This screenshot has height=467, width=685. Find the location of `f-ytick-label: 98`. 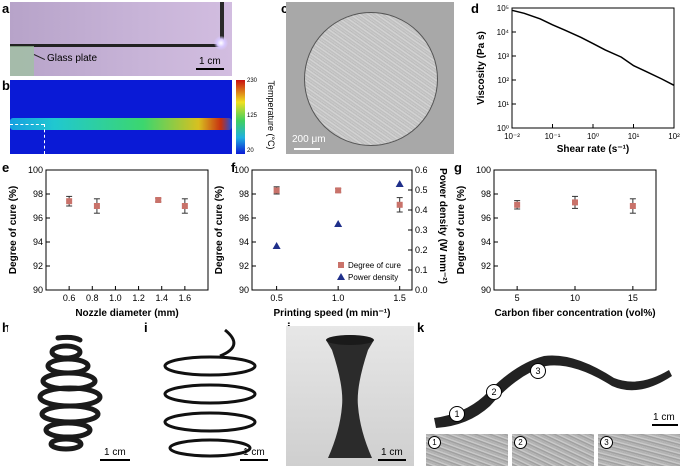

f-ytick-label: 98 is located at coordinates (244, 194).